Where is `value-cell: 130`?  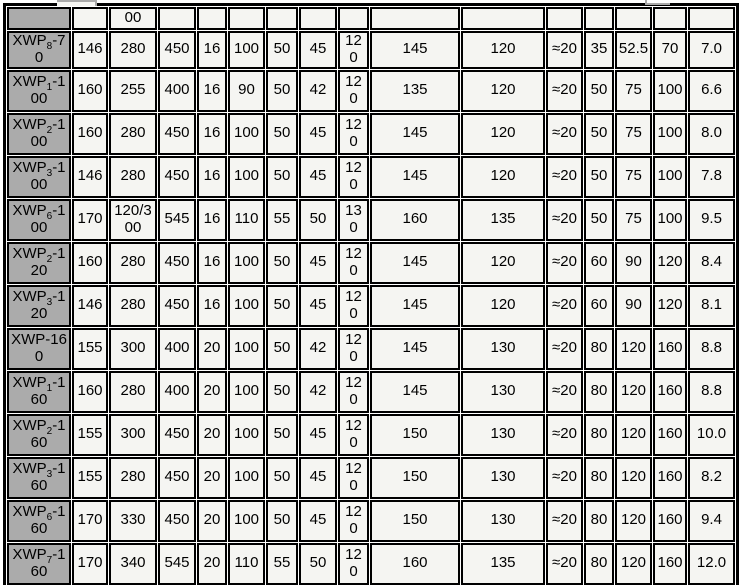
value-cell: 130 is located at coordinates (503, 520).